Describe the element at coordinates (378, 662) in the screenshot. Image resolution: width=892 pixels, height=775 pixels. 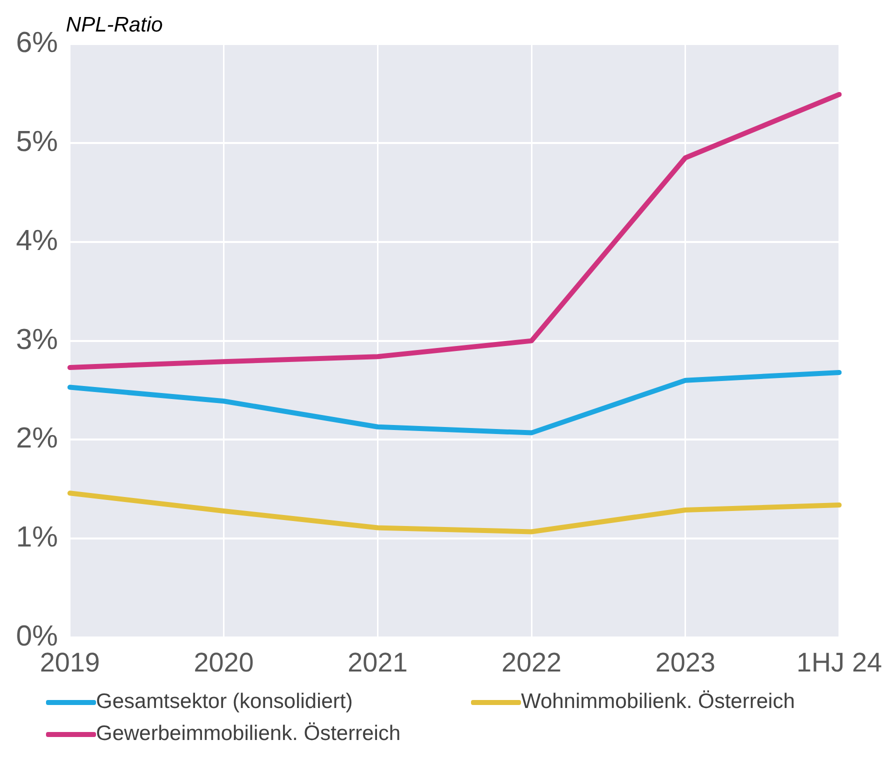
I see `x-tick-label: 2021` at that location.